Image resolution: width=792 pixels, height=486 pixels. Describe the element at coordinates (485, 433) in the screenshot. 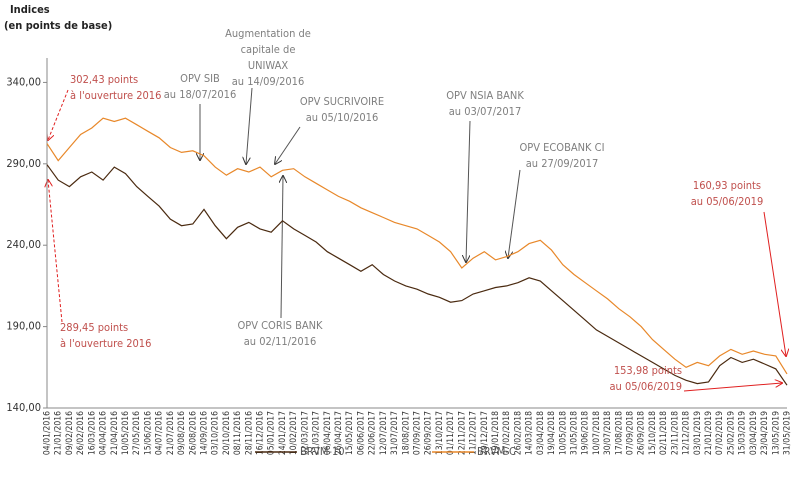

I see `x-tick-label: 29/12/2017` at that location.